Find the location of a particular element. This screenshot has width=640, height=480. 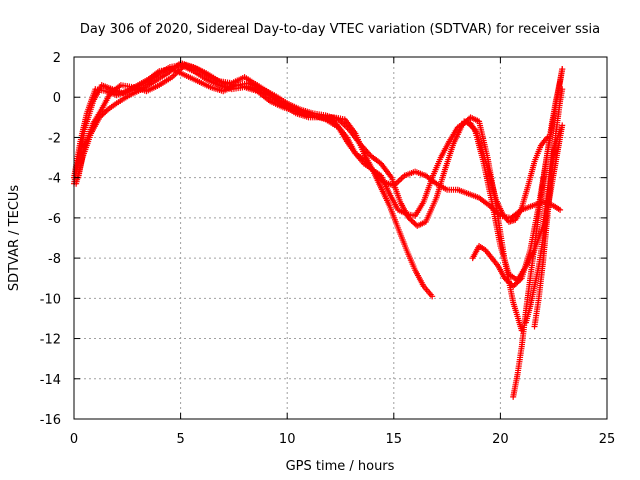

y-tick-label: -12 is located at coordinates (50, 340).